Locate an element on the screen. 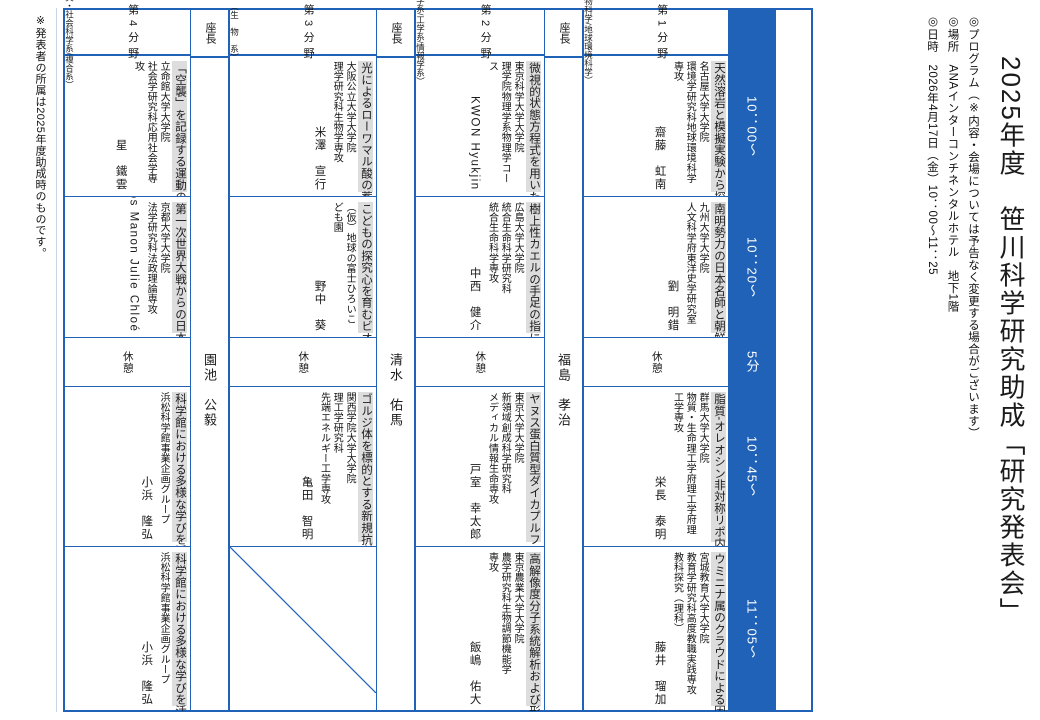 The height and width of the screenshot is (720, 1040). field-4-chair-column: 座長 園池 公毅 is located at coordinates (209, 360).